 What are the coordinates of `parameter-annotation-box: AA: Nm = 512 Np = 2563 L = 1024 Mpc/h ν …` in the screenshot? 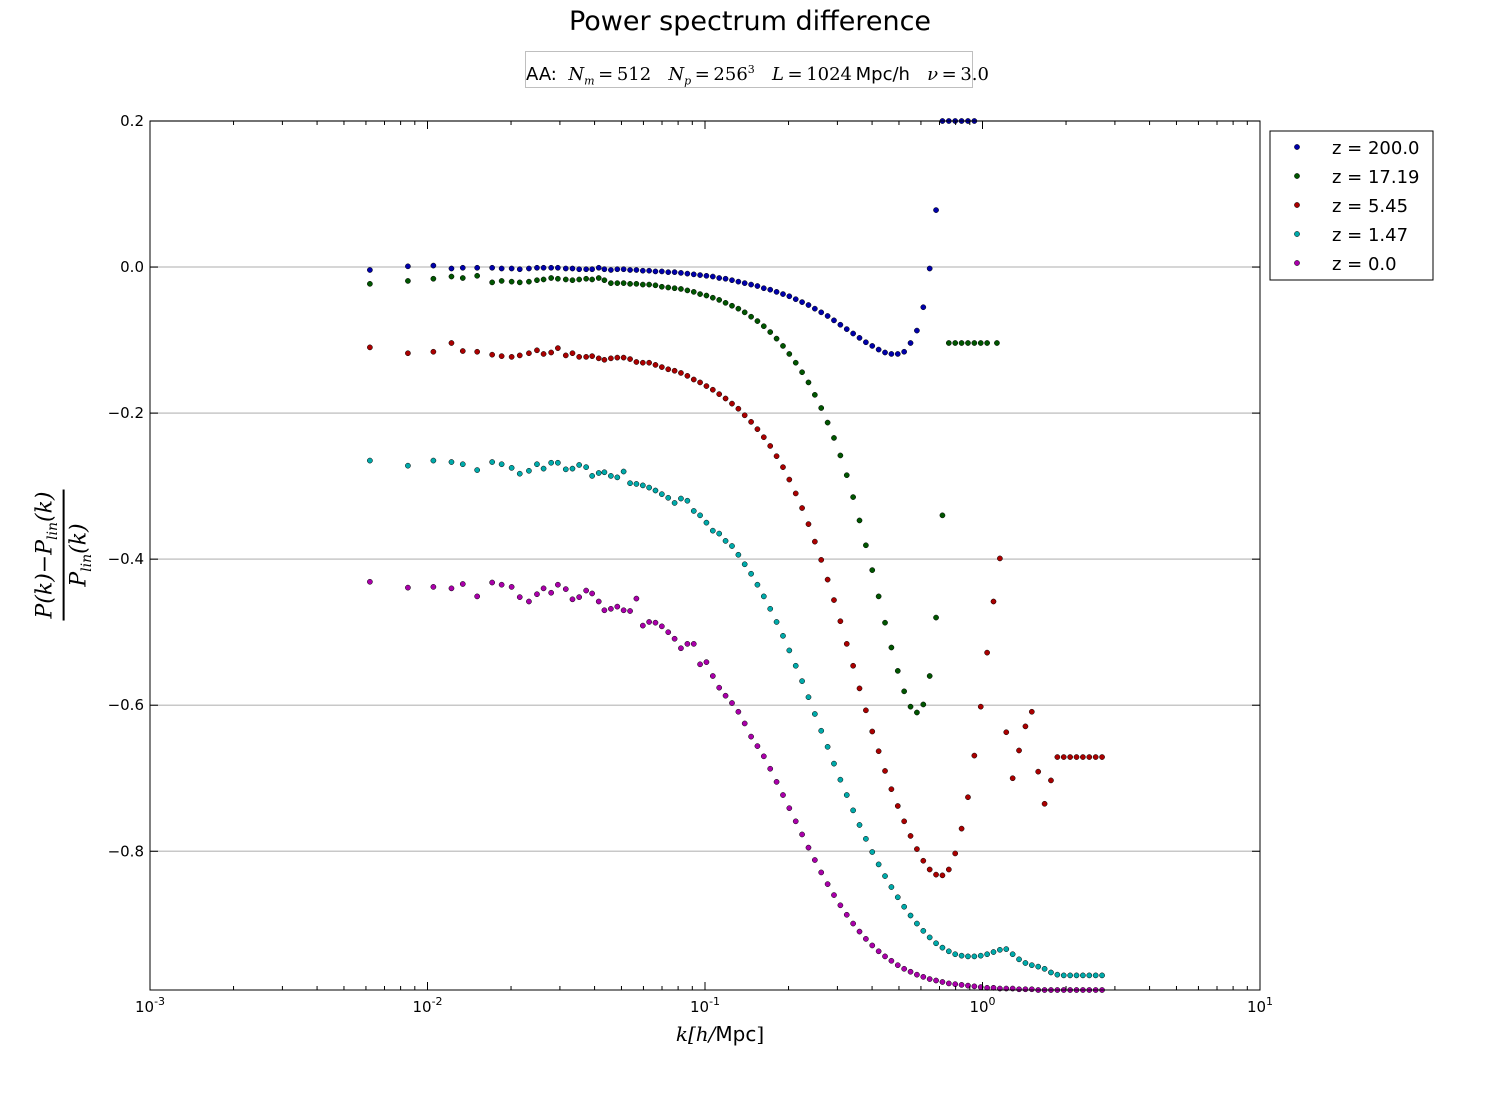 It's located at (757, 69).